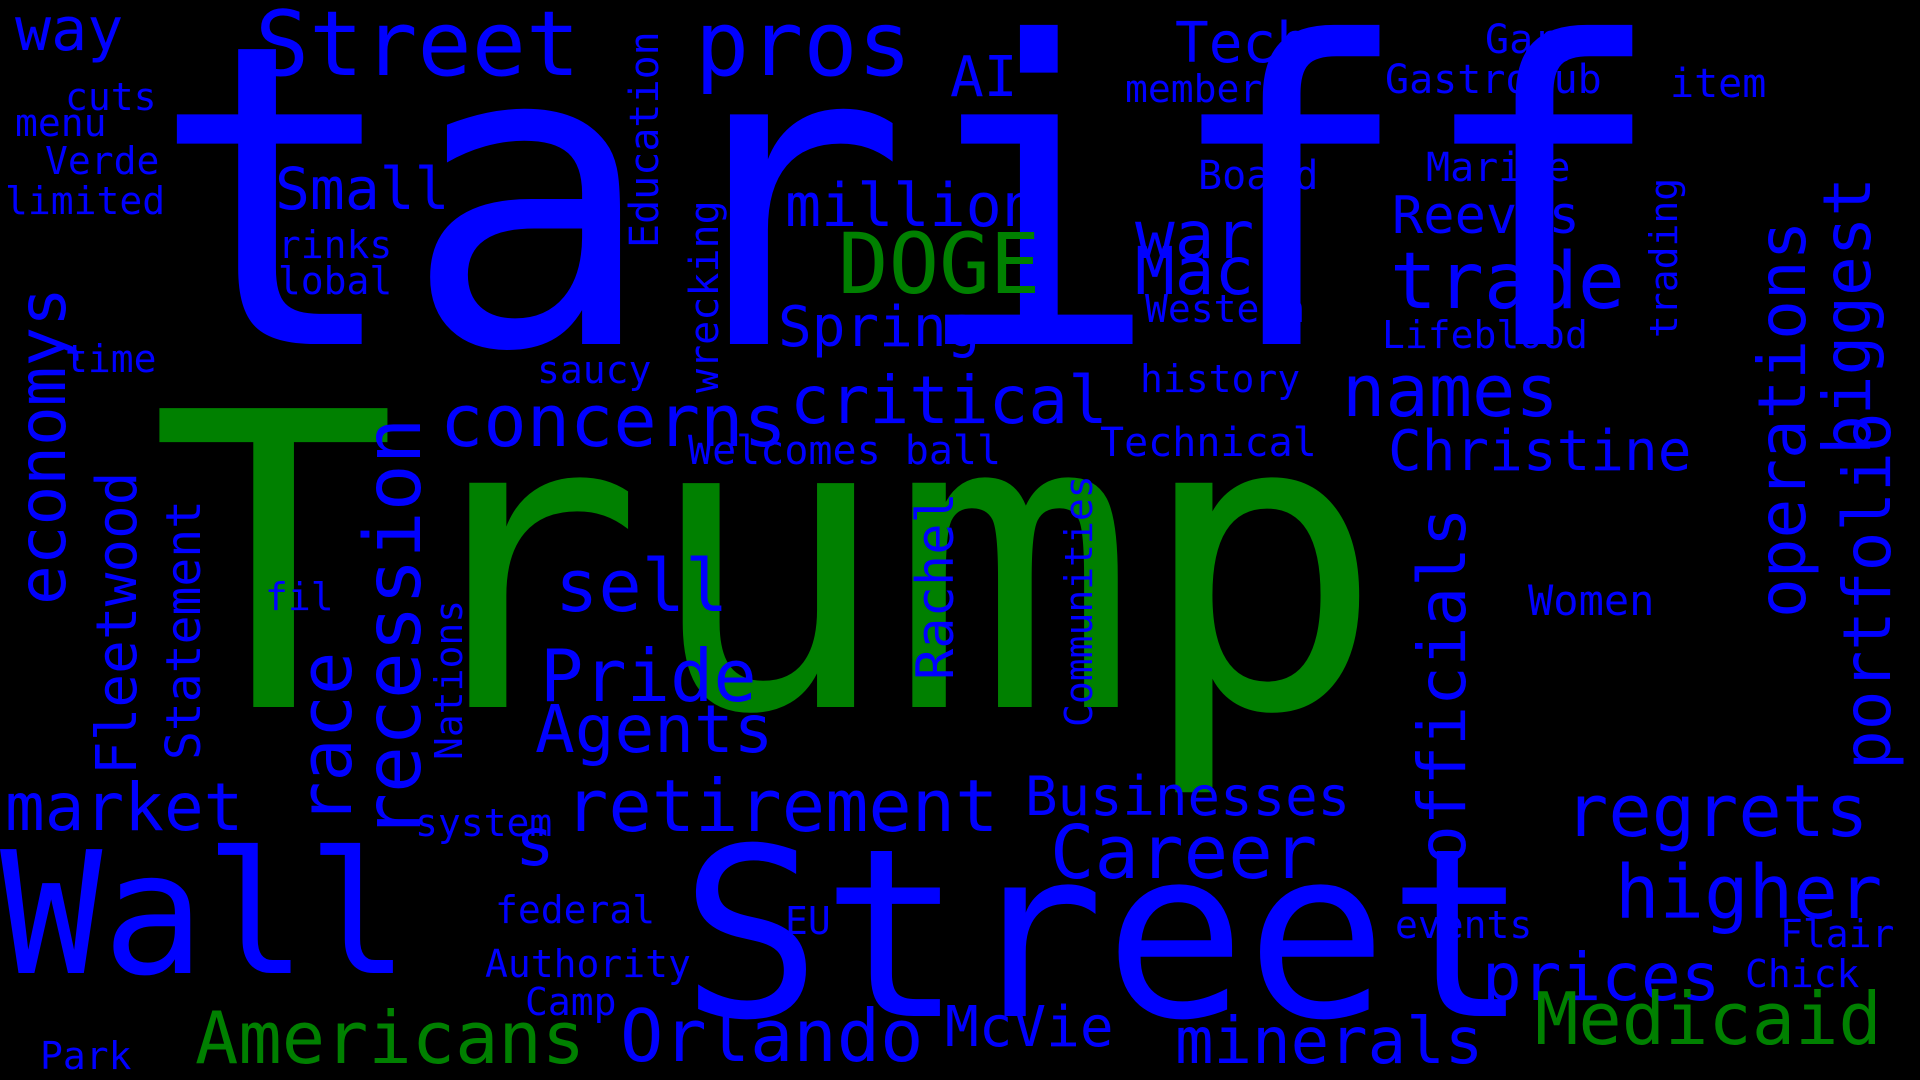 The width and height of the screenshot is (1920, 1080). I want to click on word-doge: DOGE, so click(939, 264).